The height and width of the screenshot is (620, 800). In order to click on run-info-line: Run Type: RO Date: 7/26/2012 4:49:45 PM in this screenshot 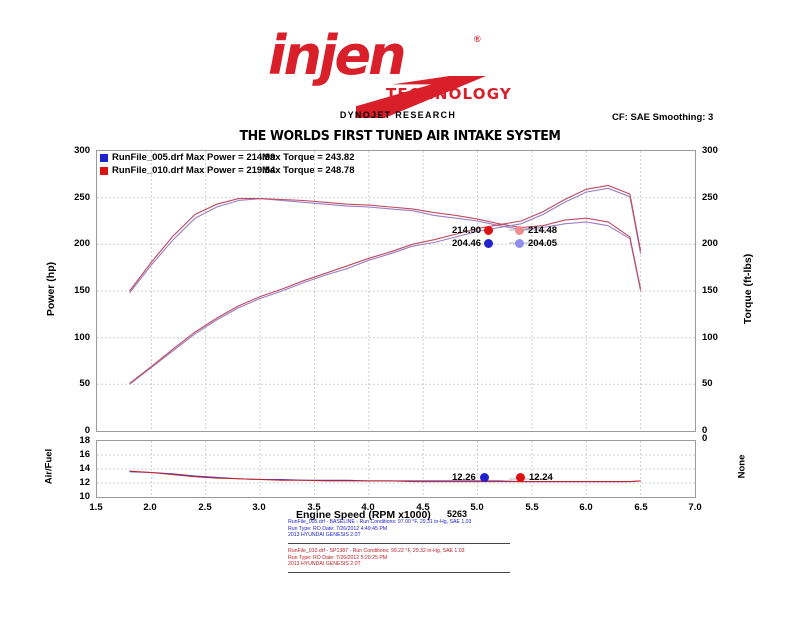, I will do `click(338, 528)`.